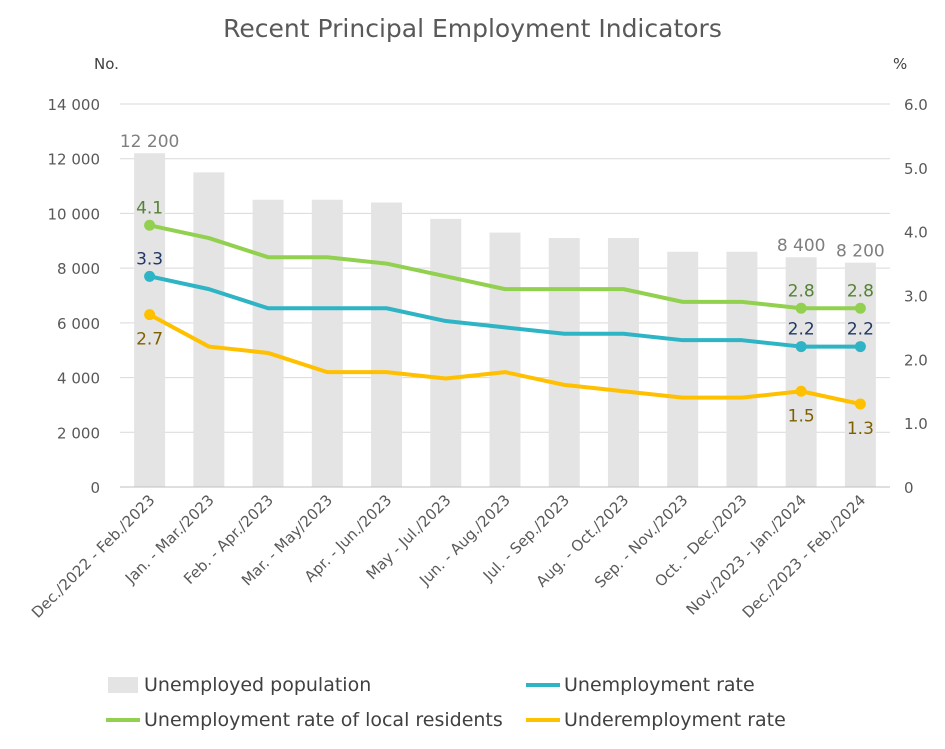 Image resolution: width=945 pixels, height=749 pixels. Describe the element at coordinates (916, 105) in the screenshot. I see `right-tick-label: 6.0` at that location.